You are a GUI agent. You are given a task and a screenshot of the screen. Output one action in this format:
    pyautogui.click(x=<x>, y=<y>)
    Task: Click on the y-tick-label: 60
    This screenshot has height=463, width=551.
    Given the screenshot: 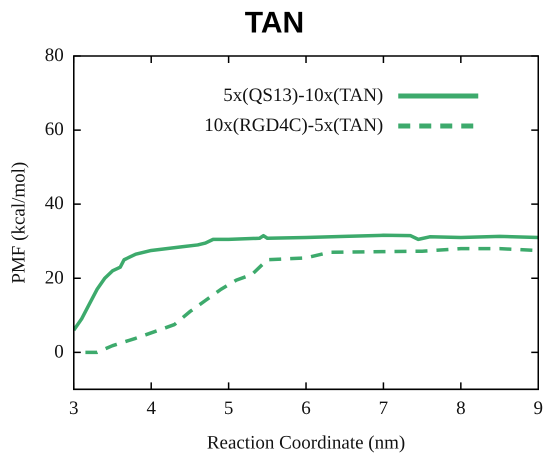 What is the action you would take?
    pyautogui.click(x=54, y=129)
    